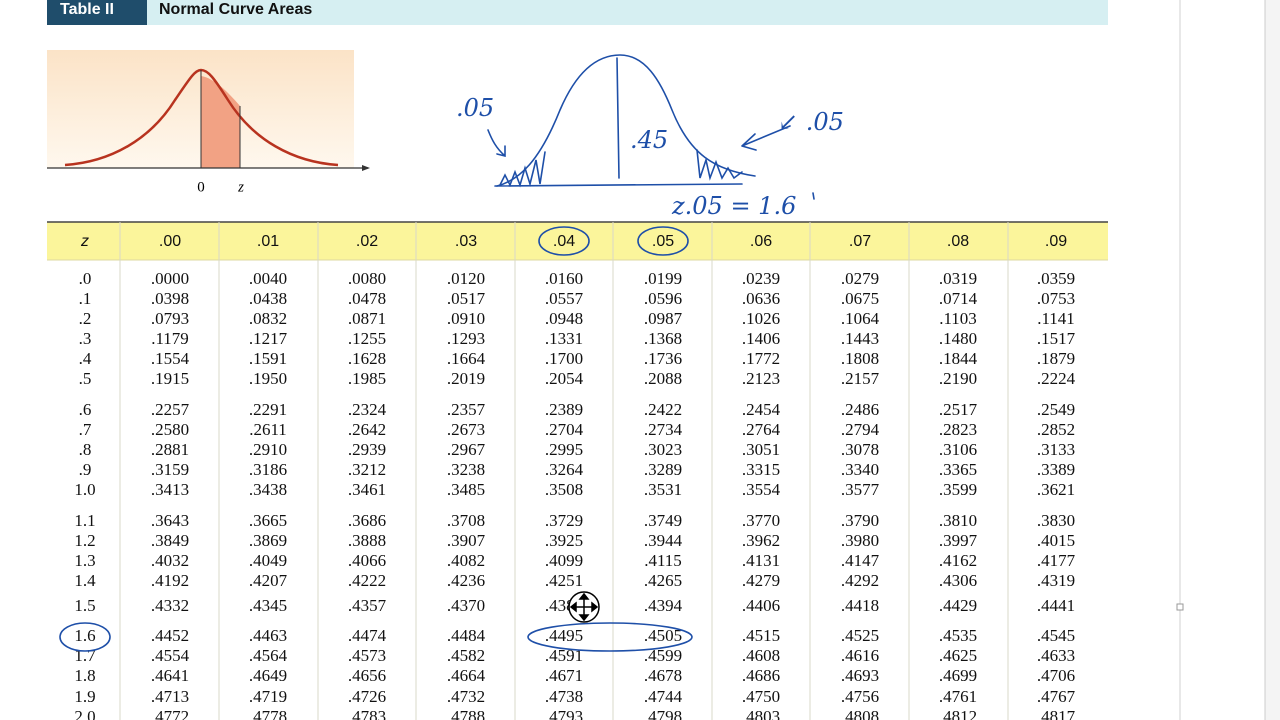 This screenshot has height=720, width=1280. Describe the element at coordinates (1056, 635) in the screenshot. I see `table-cell: .4545` at that location.